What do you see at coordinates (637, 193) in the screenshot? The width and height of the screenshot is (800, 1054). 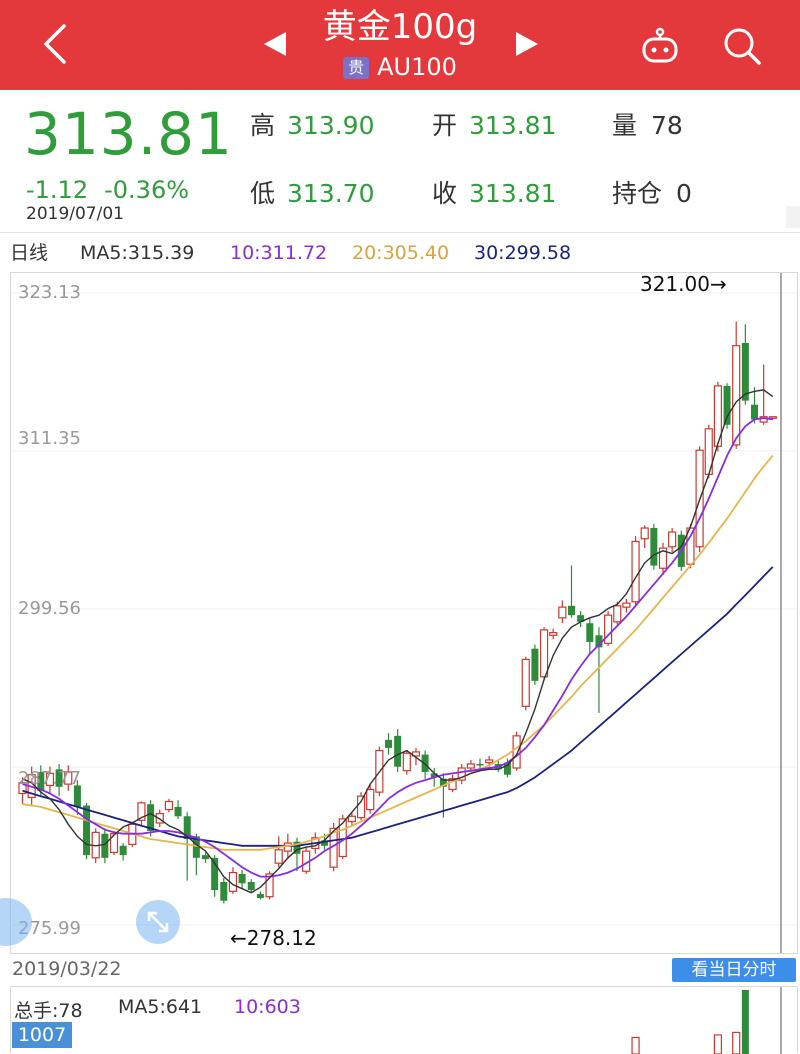 I see `open-interest-label: 持仓` at bounding box center [637, 193].